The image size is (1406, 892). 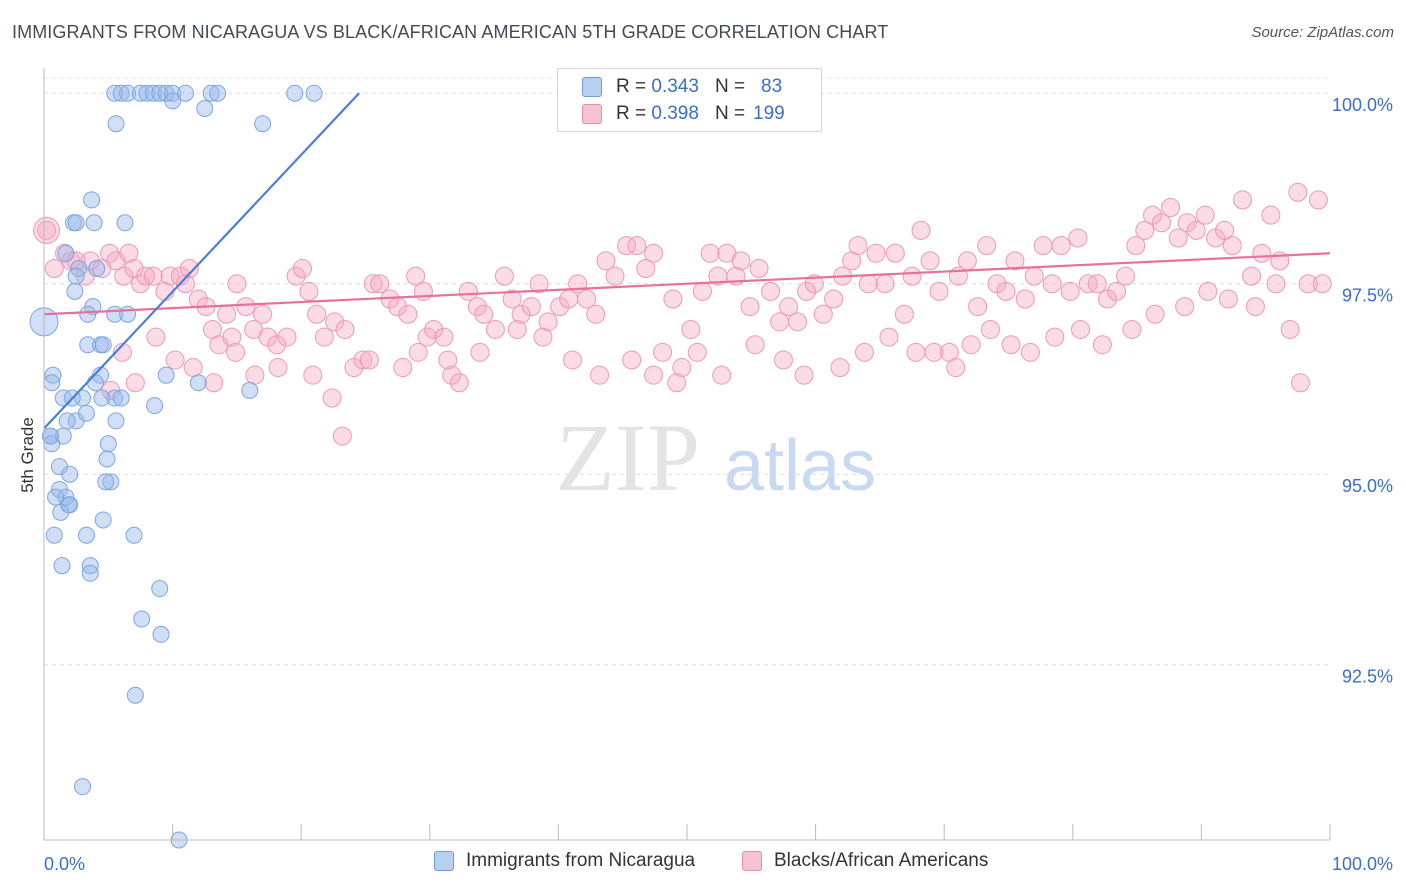 I want to click on legend-item-black: Blacks/African Americans, so click(x=865, y=861).